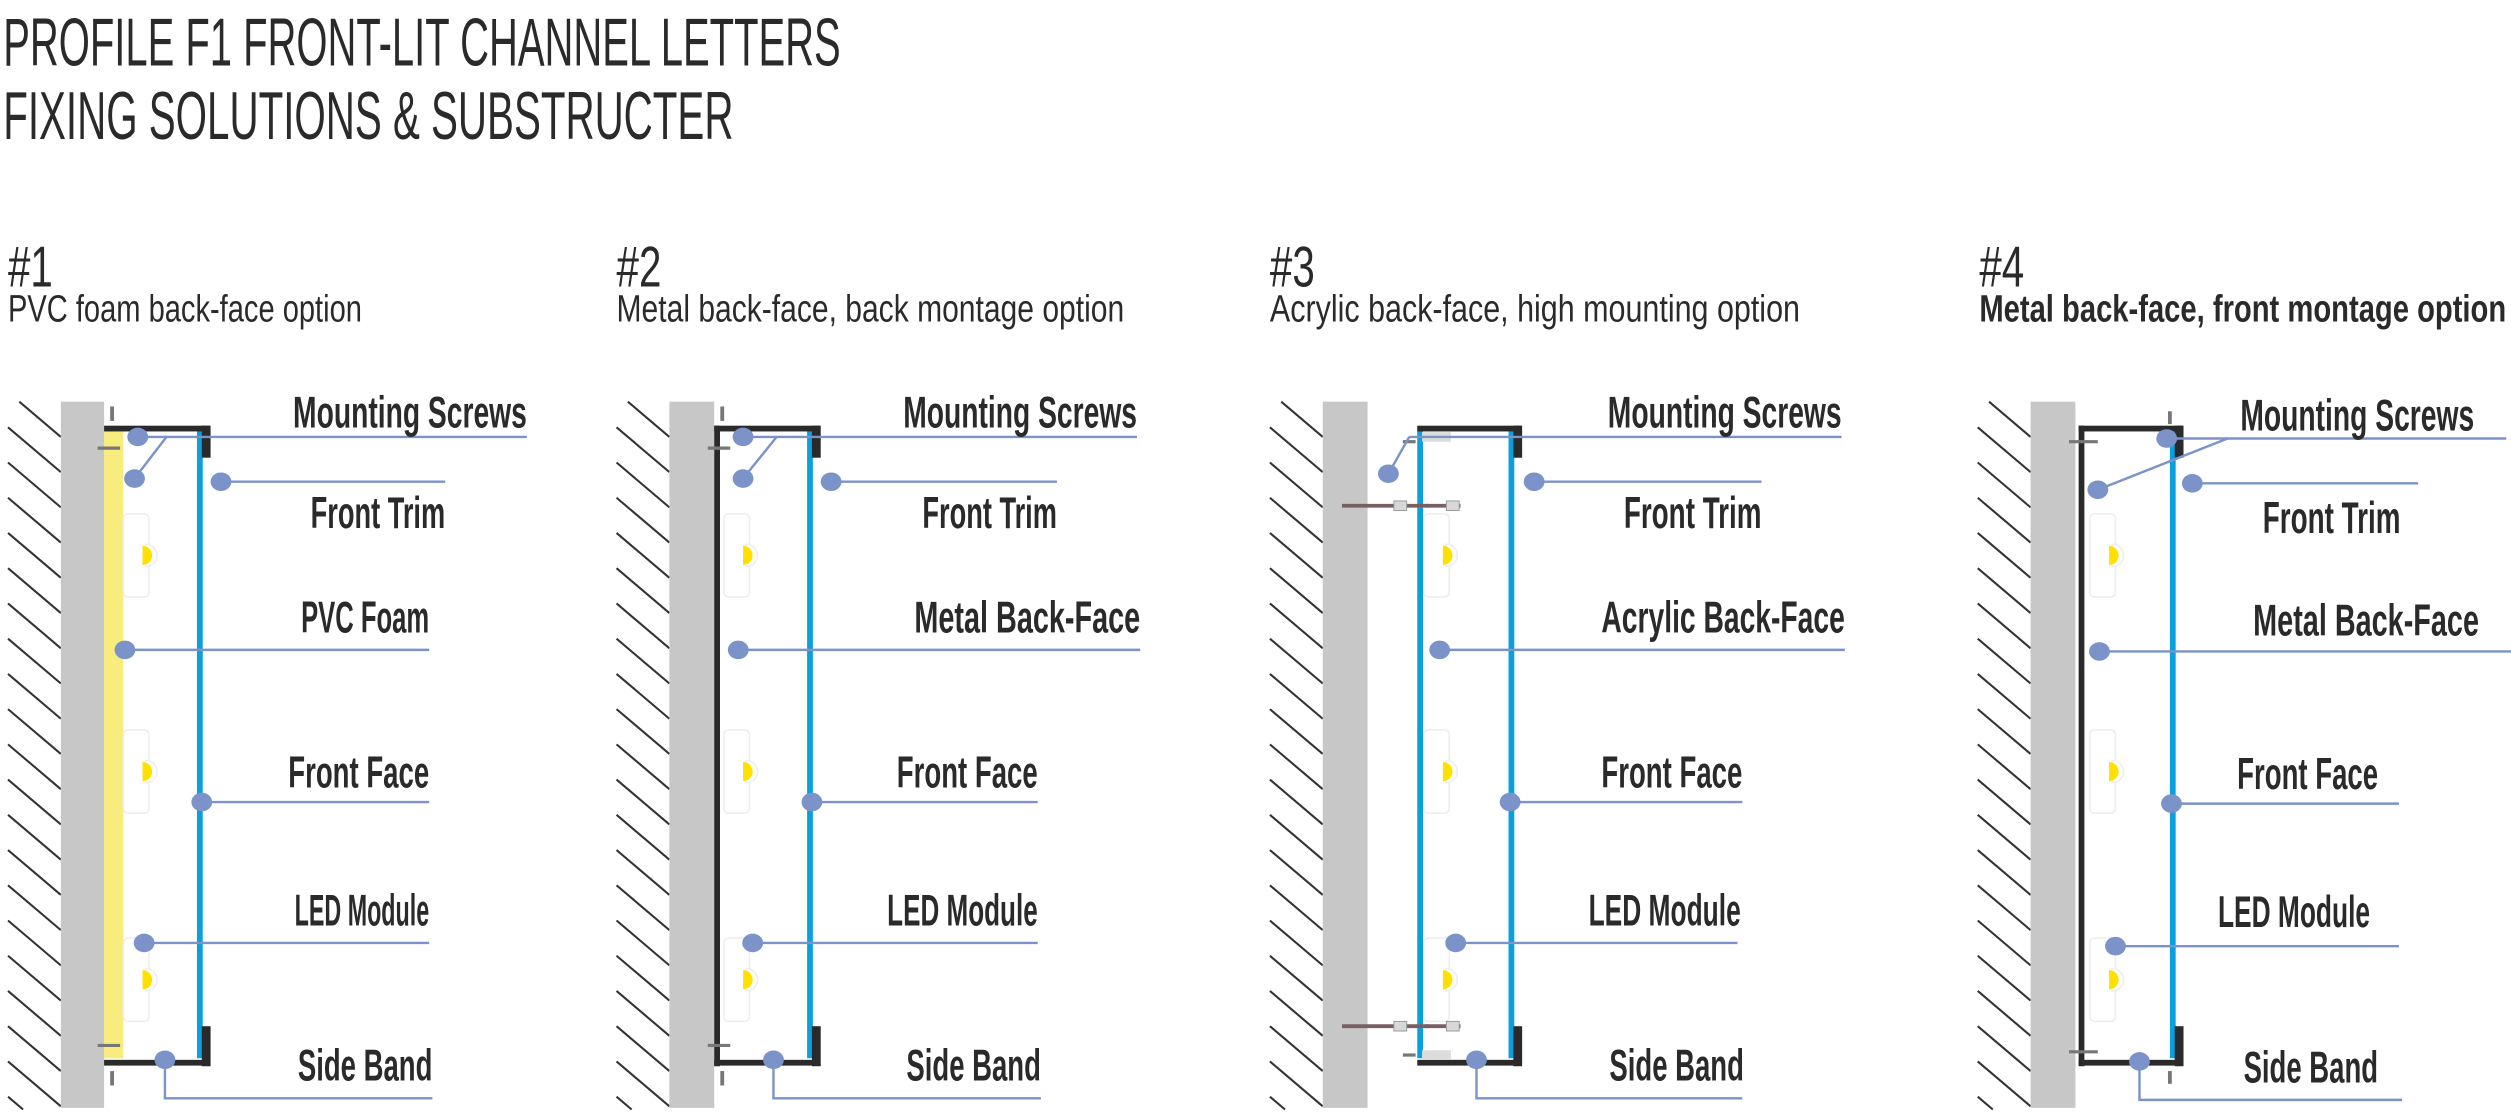  I want to click on callout-back-face: PVC Foam, so click(271, 625).